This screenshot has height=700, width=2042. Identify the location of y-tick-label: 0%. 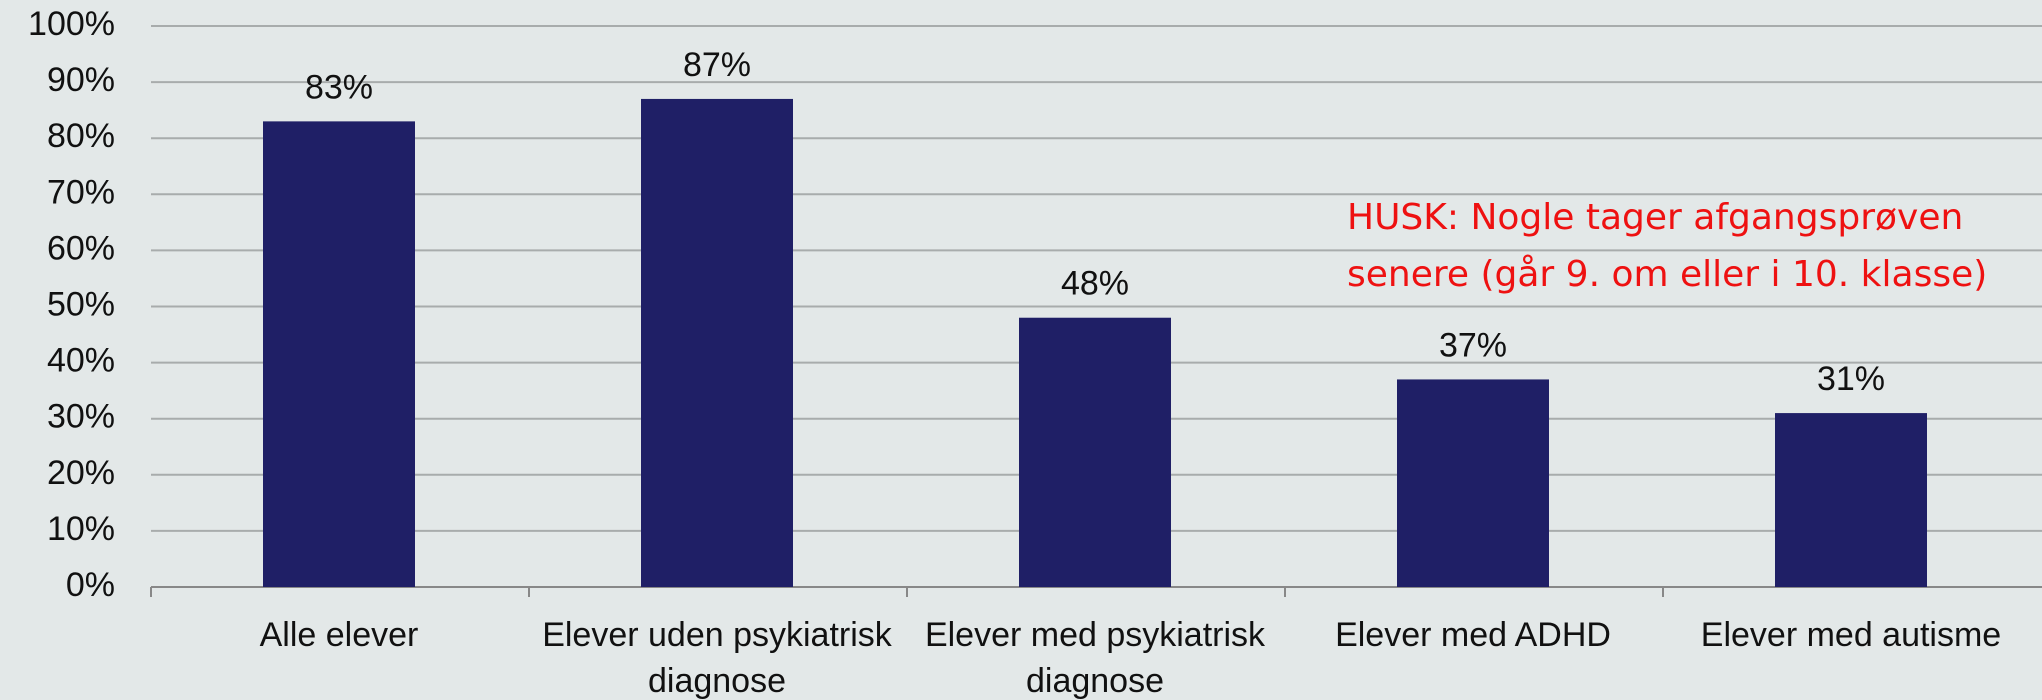
(90, 585).